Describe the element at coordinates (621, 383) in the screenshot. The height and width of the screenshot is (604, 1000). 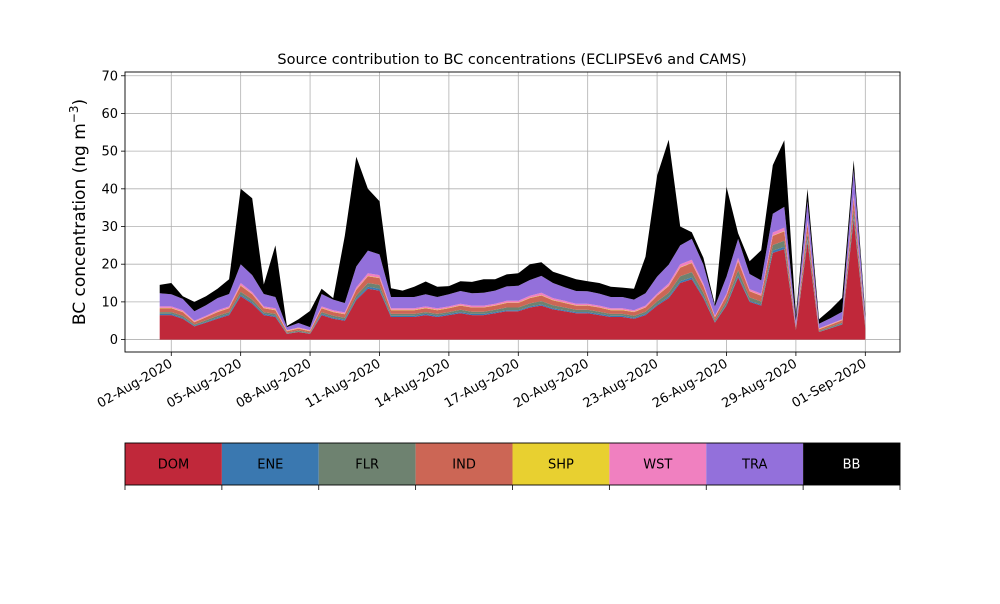
I see `x-tick-label: 23-Aug-2020` at that location.